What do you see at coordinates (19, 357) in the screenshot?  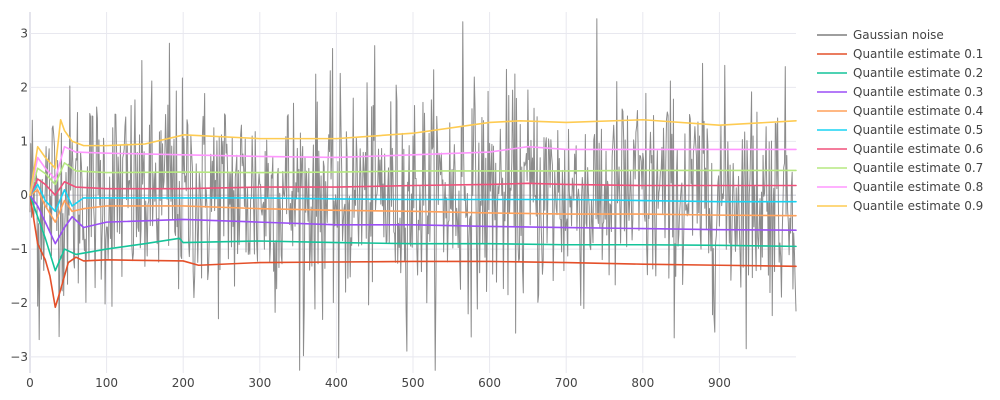 I see `y-tick-label: −3` at bounding box center [19, 357].